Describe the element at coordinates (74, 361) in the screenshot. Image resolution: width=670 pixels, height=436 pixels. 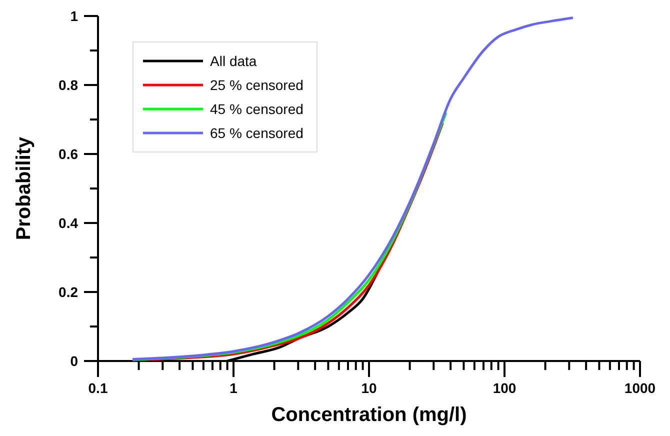
I see `y-tick-label: 0` at that location.